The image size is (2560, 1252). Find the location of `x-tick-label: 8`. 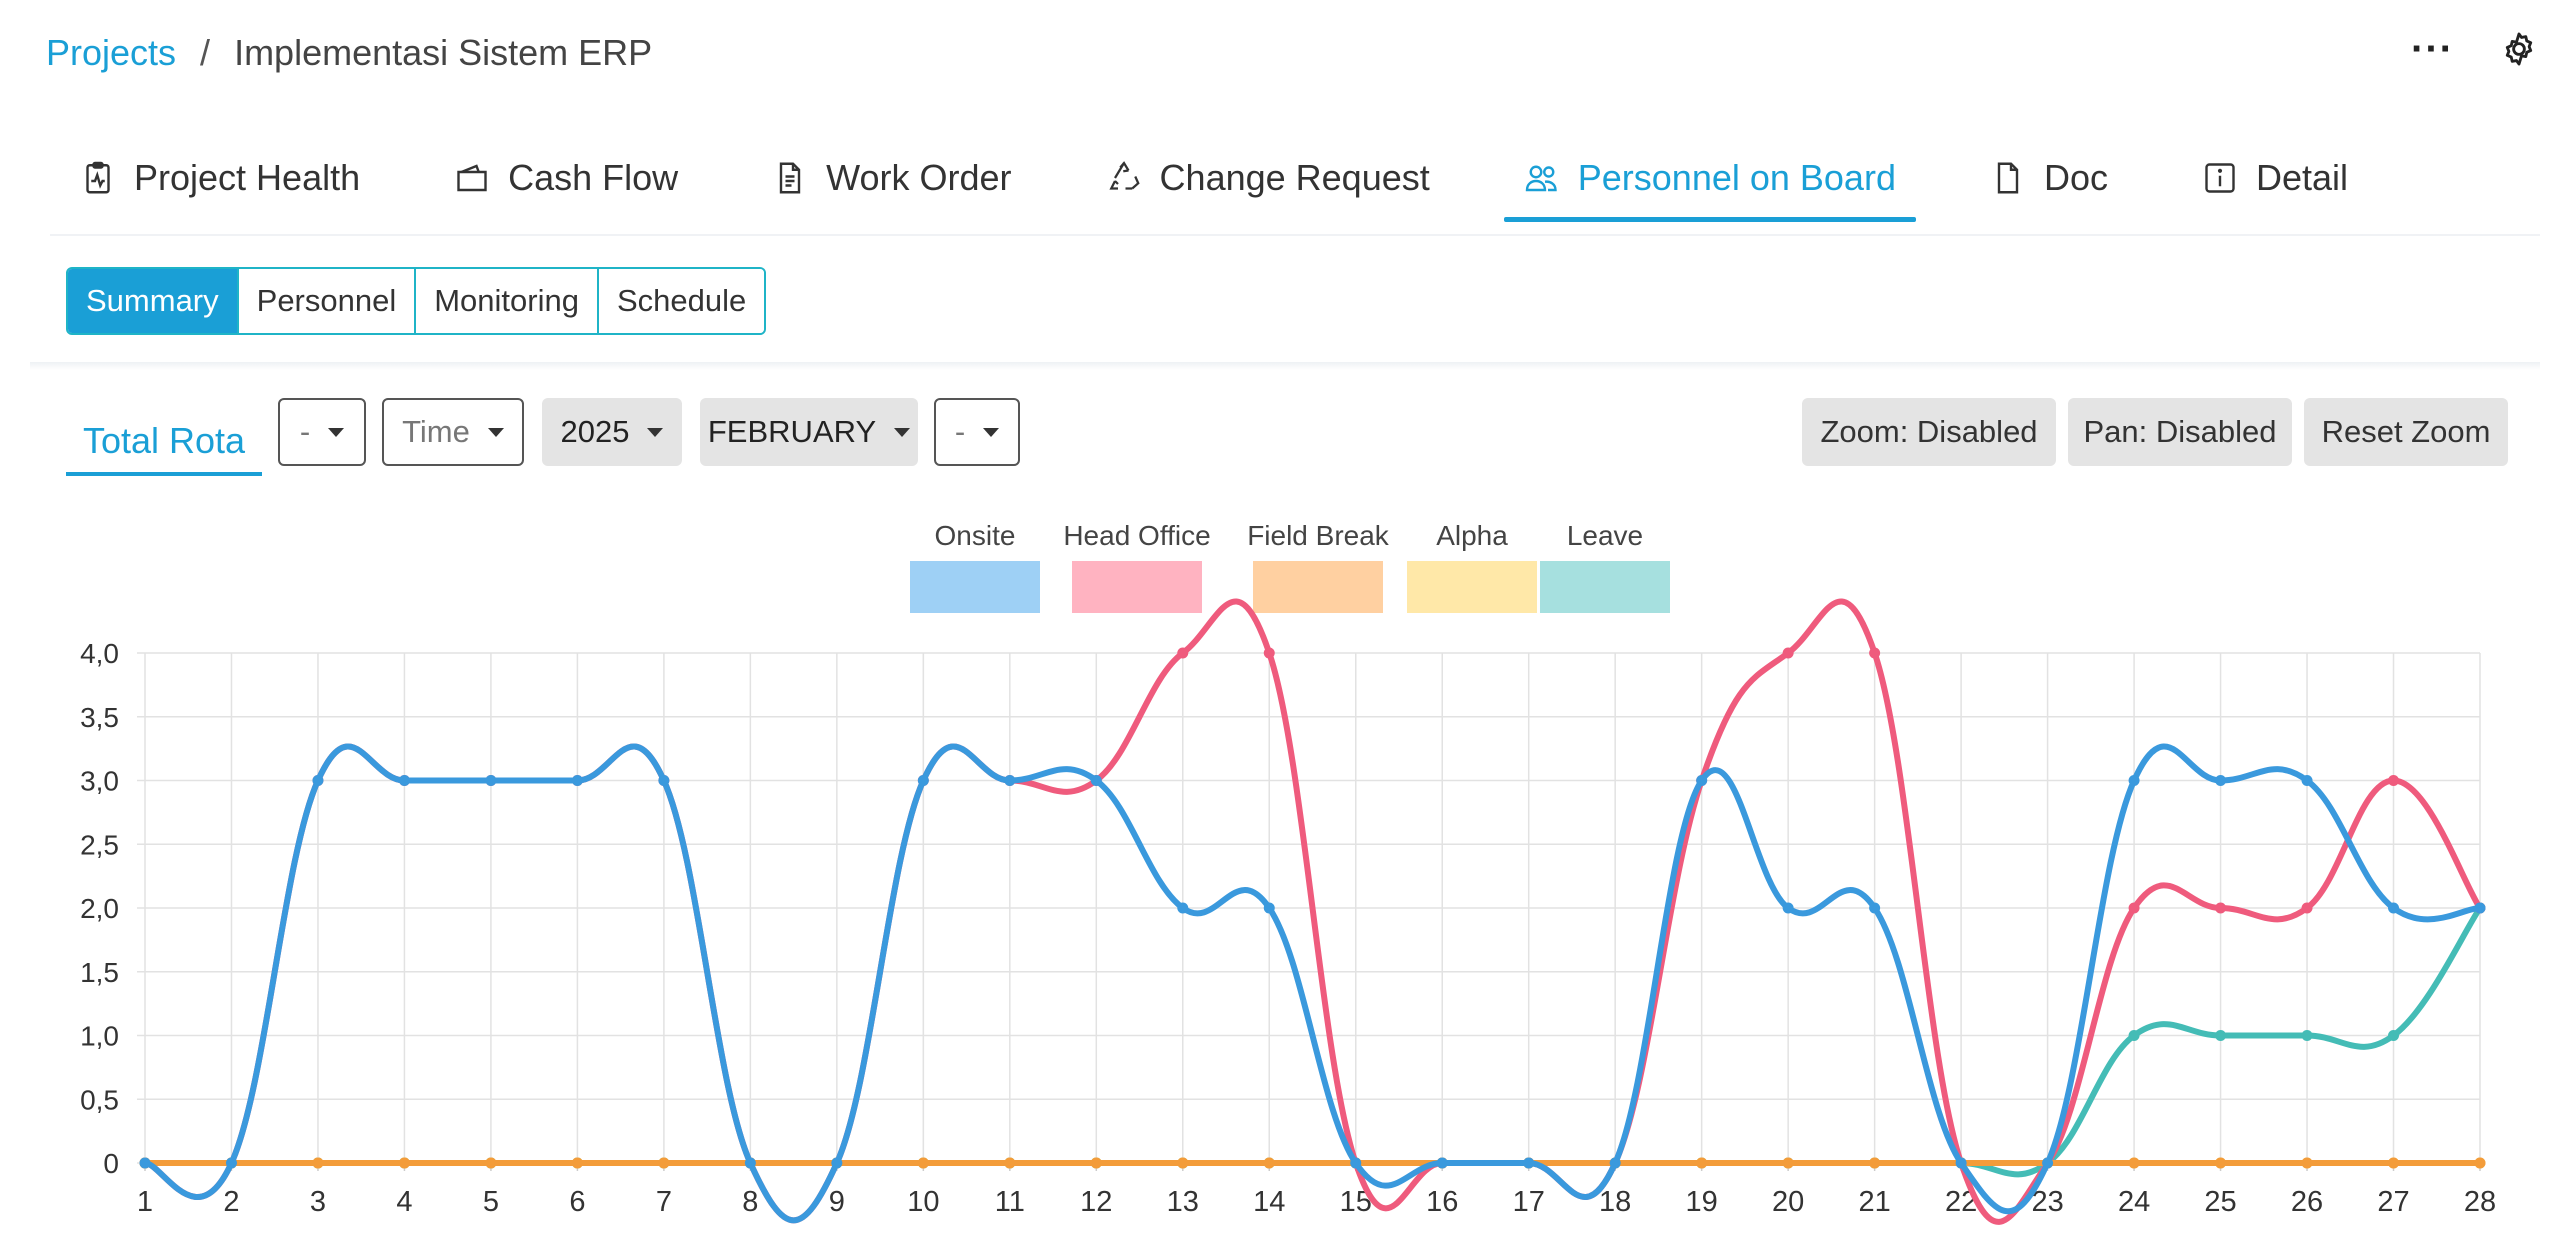

x-tick-label: 8 is located at coordinates (750, 1202).